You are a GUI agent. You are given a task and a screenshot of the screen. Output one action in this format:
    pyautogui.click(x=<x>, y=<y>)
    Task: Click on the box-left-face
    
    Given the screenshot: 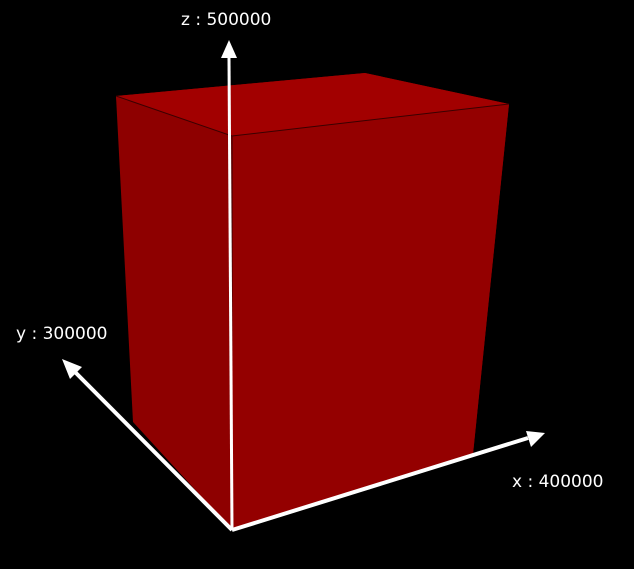 What is the action you would take?
    pyautogui.click(x=174, y=313)
    